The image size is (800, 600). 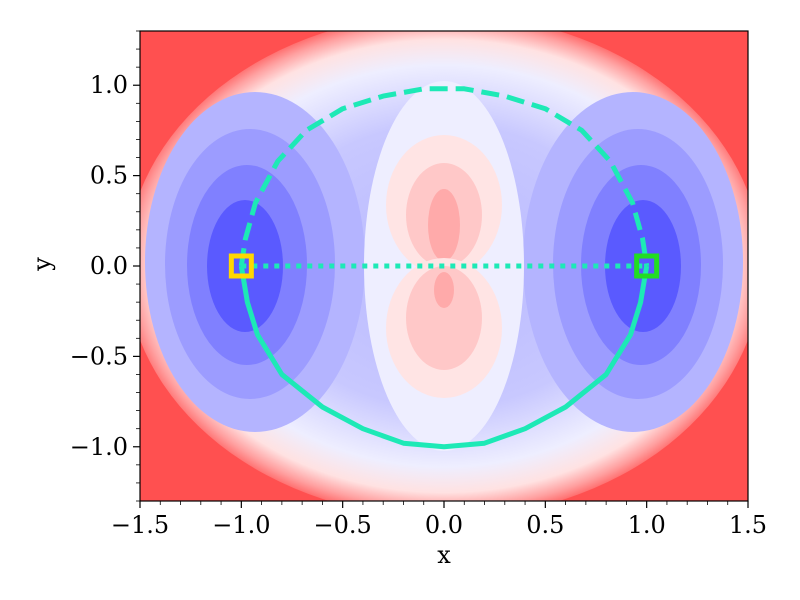 What do you see at coordinates (343, 525) in the screenshot?
I see `x-tick-label: −0.5` at bounding box center [343, 525].